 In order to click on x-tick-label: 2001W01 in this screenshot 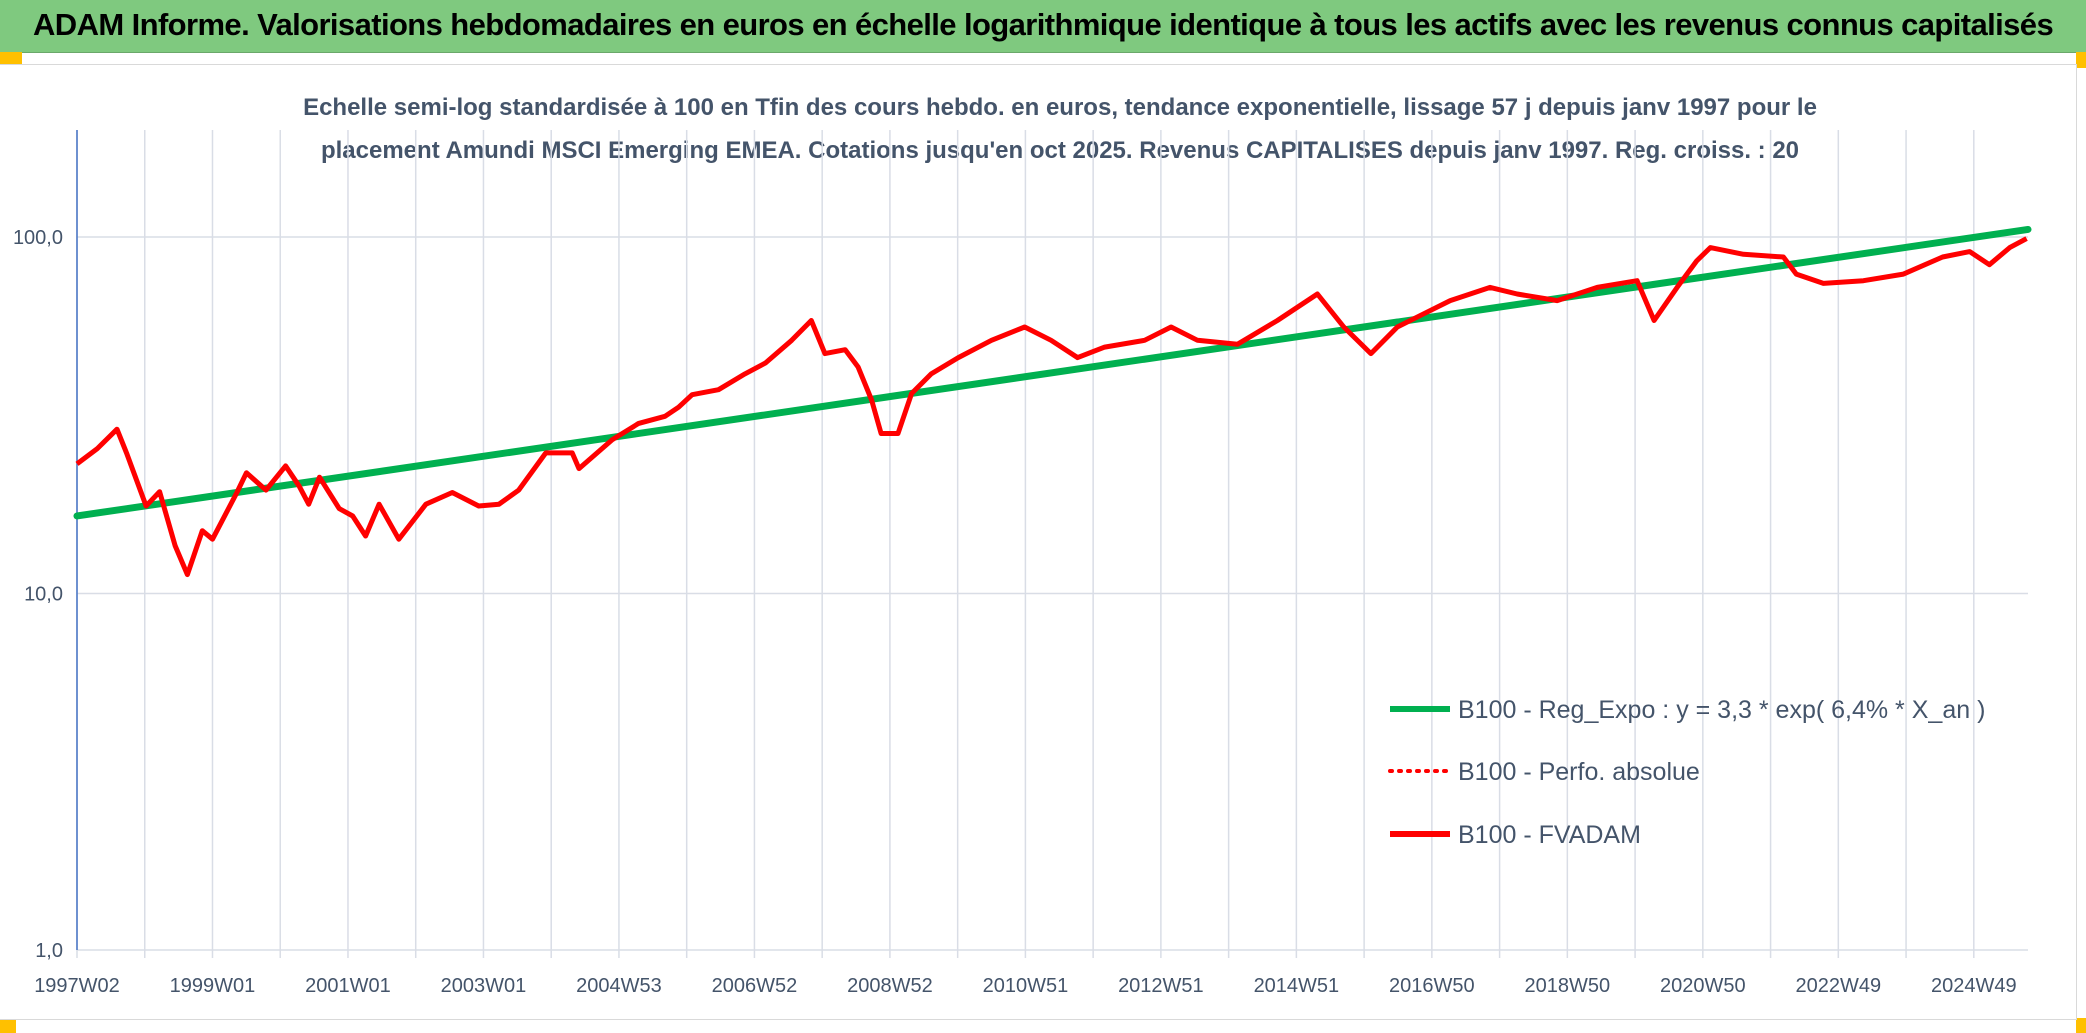, I will do `click(348, 986)`.